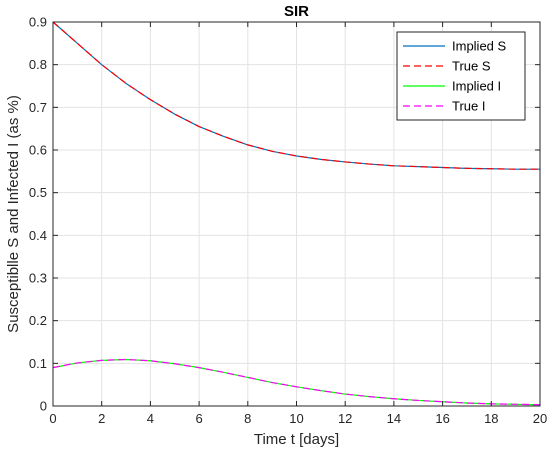  Describe the element at coordinates (38, 278) in the screenshot. I see `y-tick-label: 0.3` at that location.